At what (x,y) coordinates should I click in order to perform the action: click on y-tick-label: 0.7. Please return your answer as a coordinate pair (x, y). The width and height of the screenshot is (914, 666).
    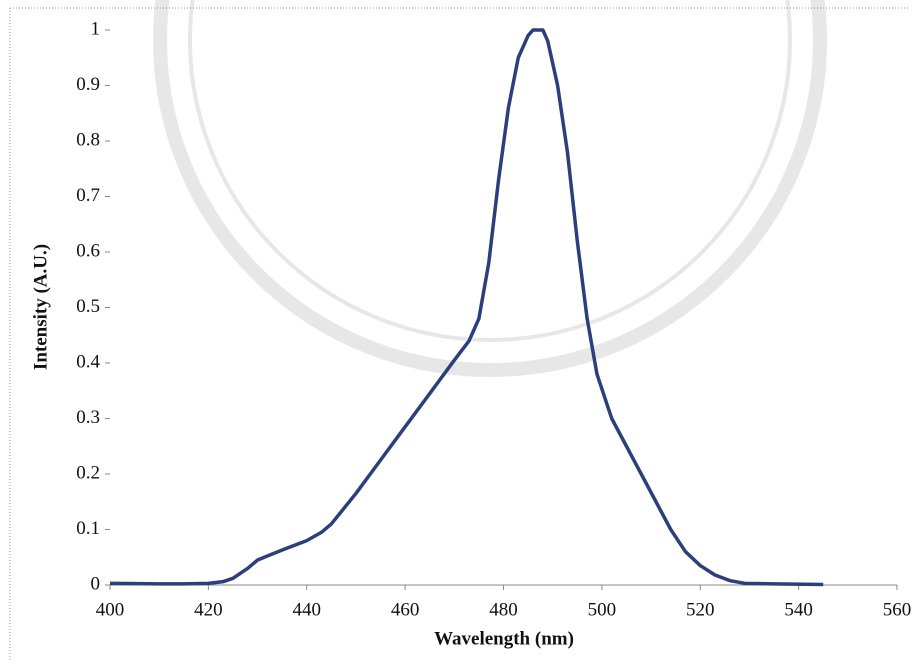
    Looking at the image, I should click on (88, 195).